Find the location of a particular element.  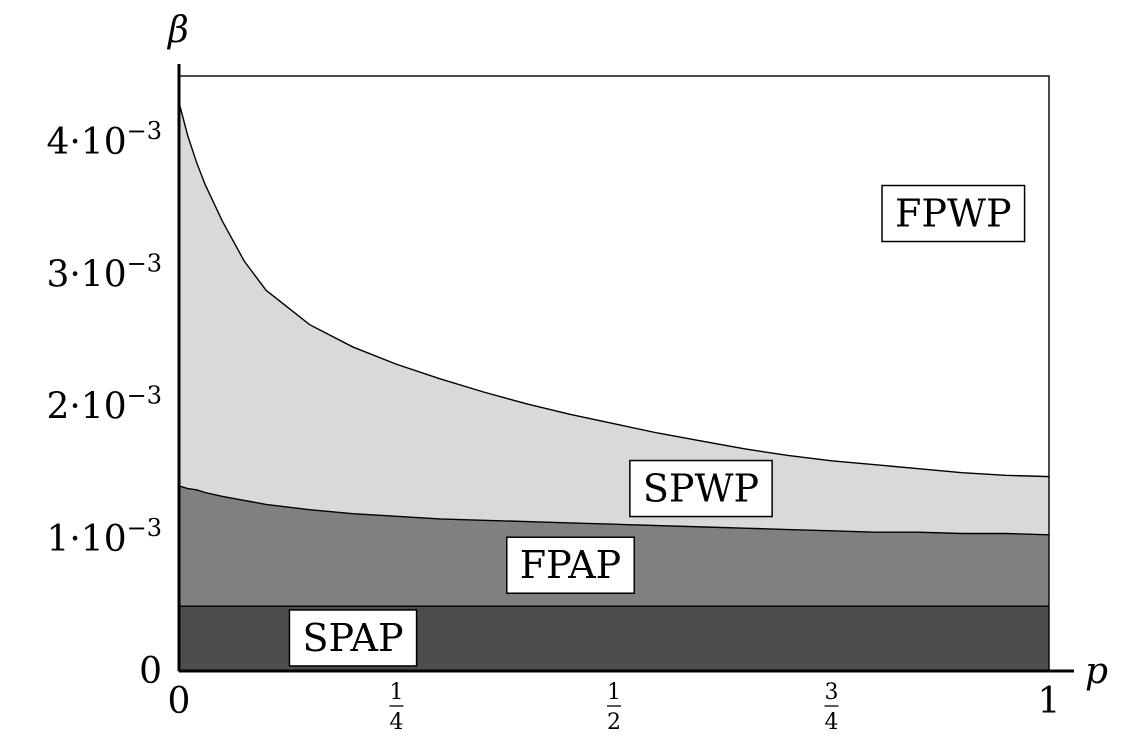

region-label-spap: SPAP is located at coordinates (353, 638).